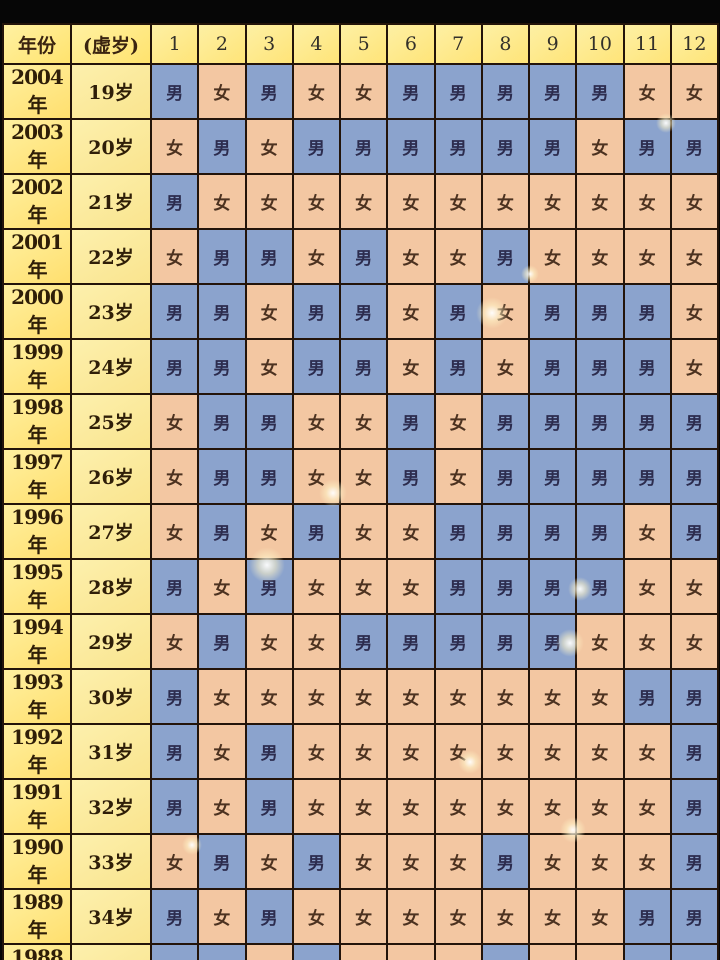 Image resolution: width=720 pixels, height=960 pixels. What do you see at coordinates (37, 641) in the screenshot?
I see `year-cell: 1994年` at bounding box center [37, 641].